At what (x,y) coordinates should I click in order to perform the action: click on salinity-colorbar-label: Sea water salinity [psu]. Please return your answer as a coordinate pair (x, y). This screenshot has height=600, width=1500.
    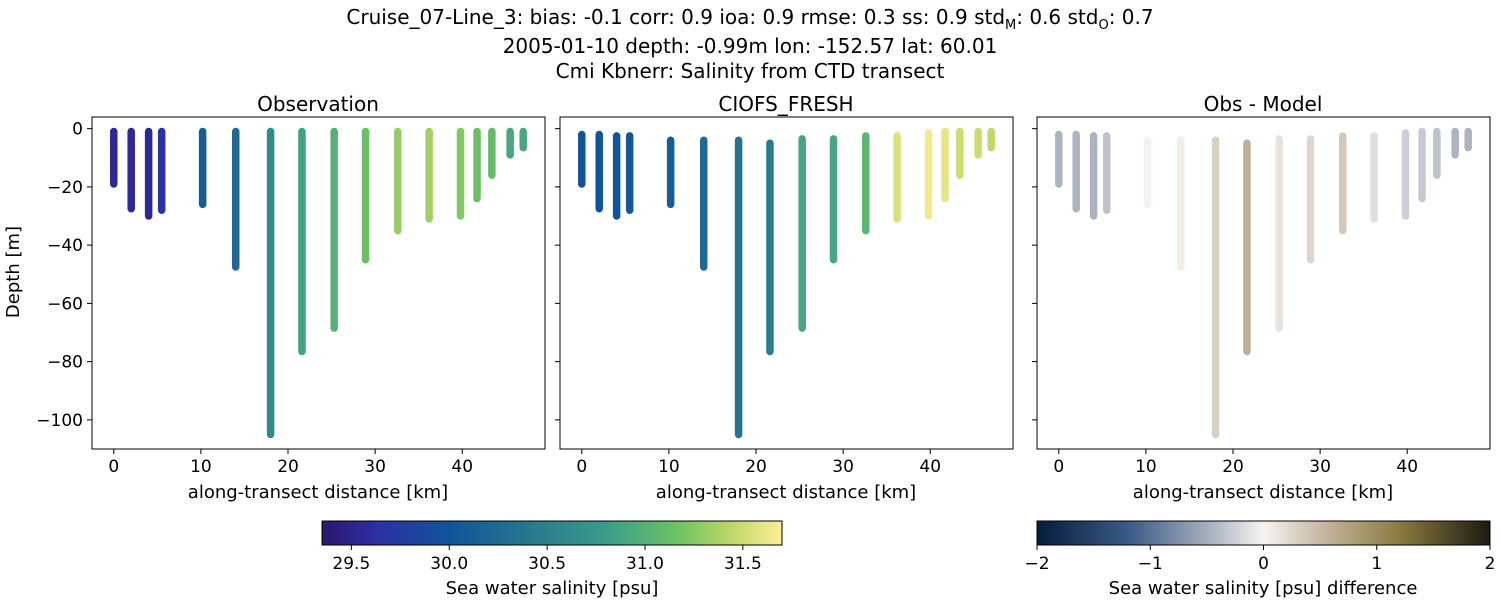
    Looking at the image, I should click on (552, 588).